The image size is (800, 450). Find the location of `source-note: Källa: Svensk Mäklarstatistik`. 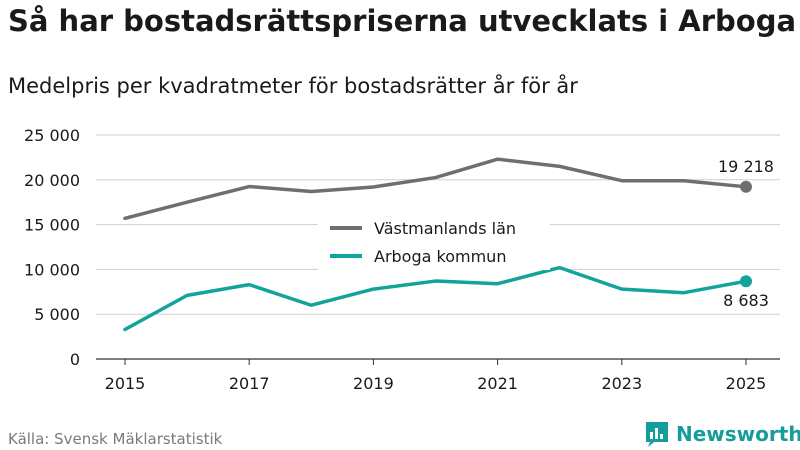

source-note: Källa: Svensk Mäklarstatistik is located at coordinates (115, 439).